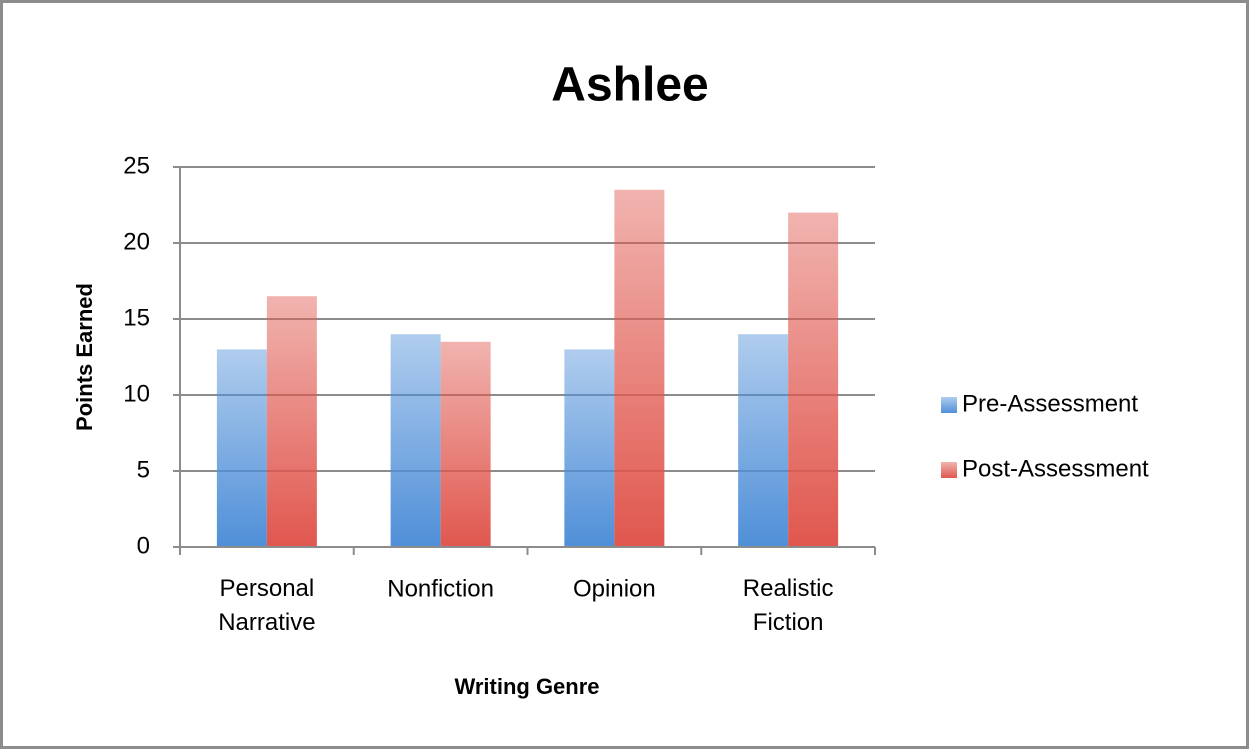  Describe the element at coordinates (526, 686) in the screenshot. I see `x-axis-title: Writing Genre` at that location.